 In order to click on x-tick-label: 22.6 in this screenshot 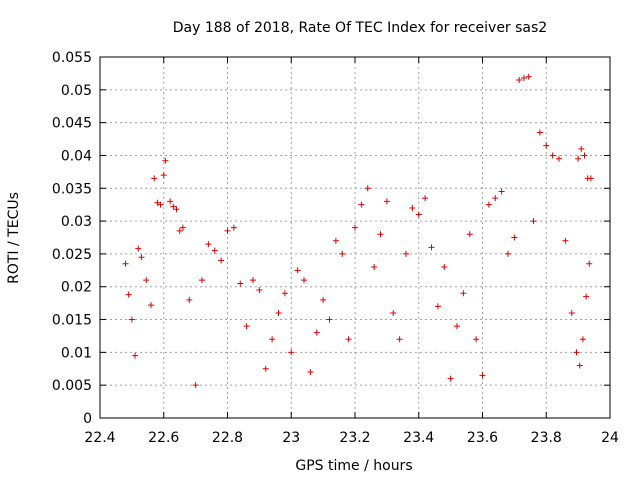, I will do `click(163, 438)`.